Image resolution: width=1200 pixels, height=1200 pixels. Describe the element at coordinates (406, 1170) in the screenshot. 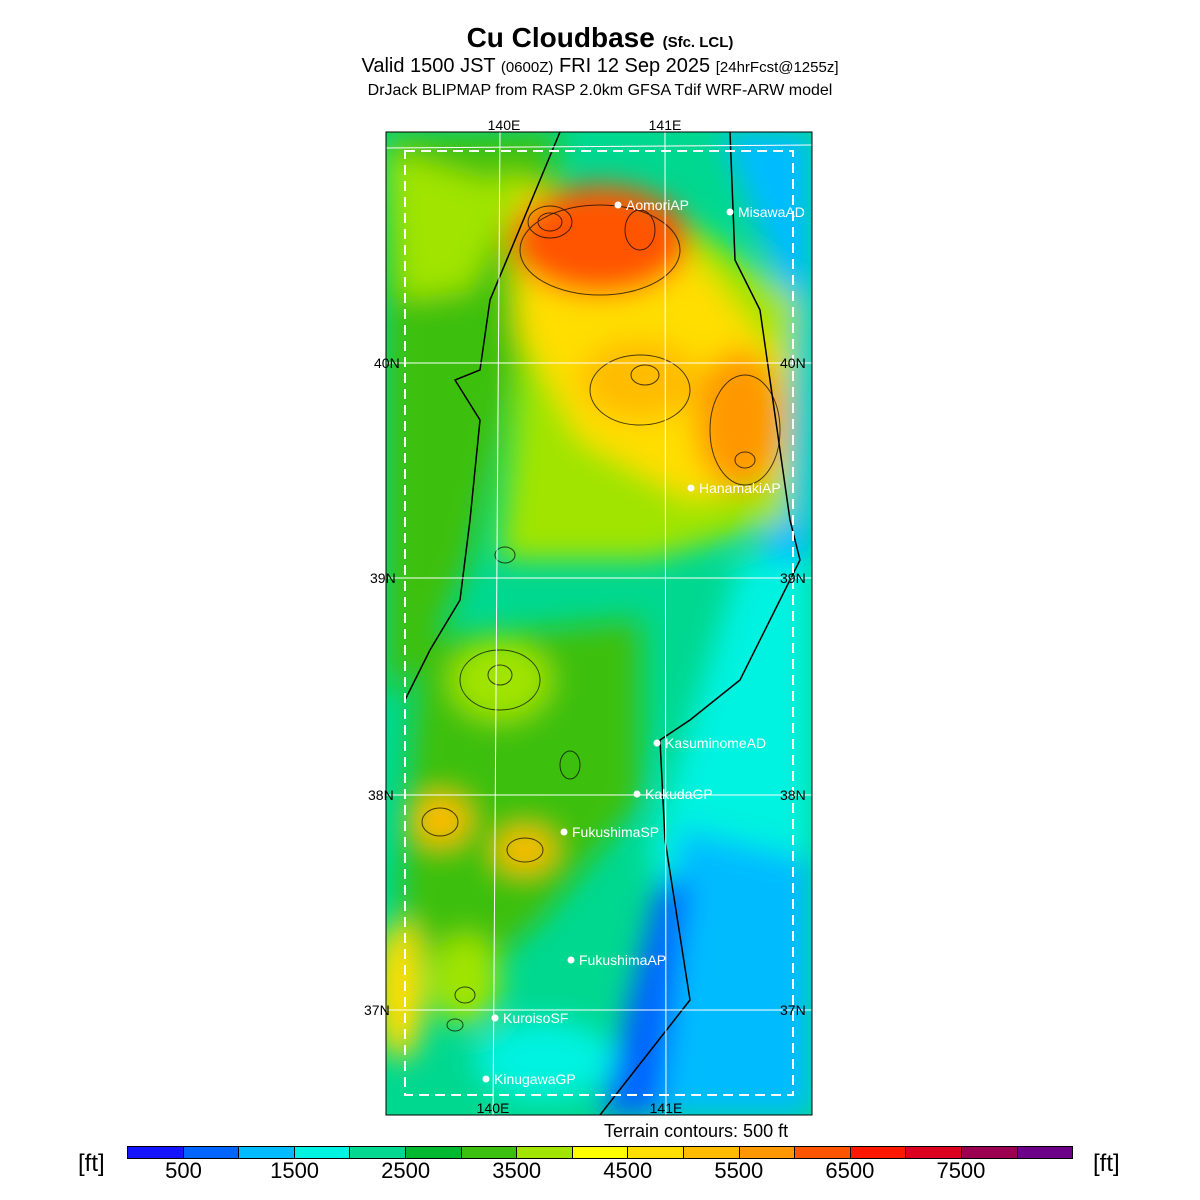

I see `colorbar-label: 2500` at that location.